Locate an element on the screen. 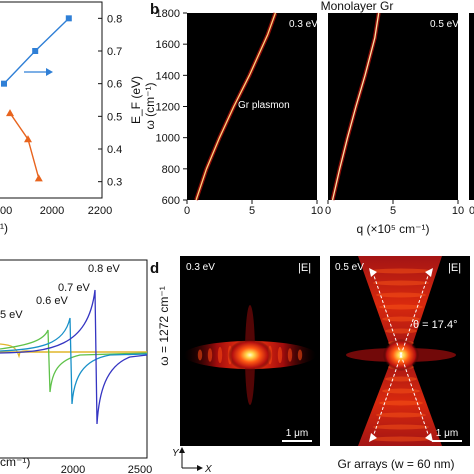  panel-c-curve-06ev is located at coordinates (74, 361).